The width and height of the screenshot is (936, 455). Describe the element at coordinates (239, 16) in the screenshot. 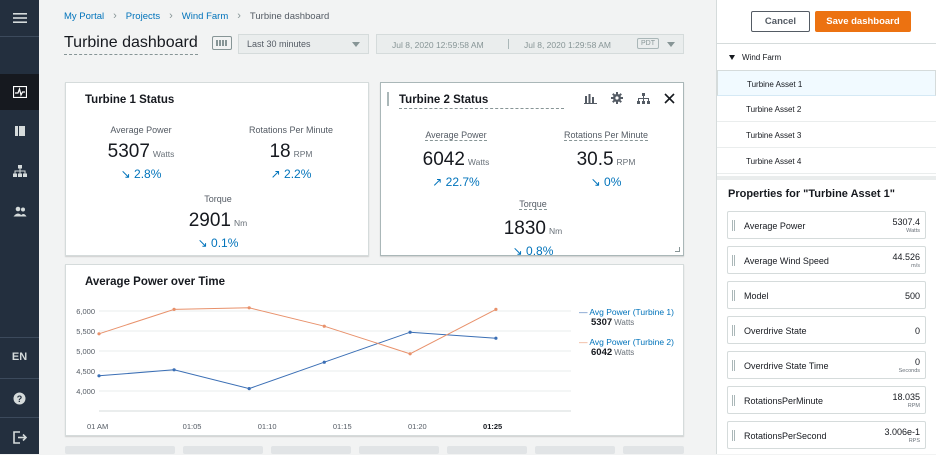

I see `chevron-right-icon: ›` at that location.